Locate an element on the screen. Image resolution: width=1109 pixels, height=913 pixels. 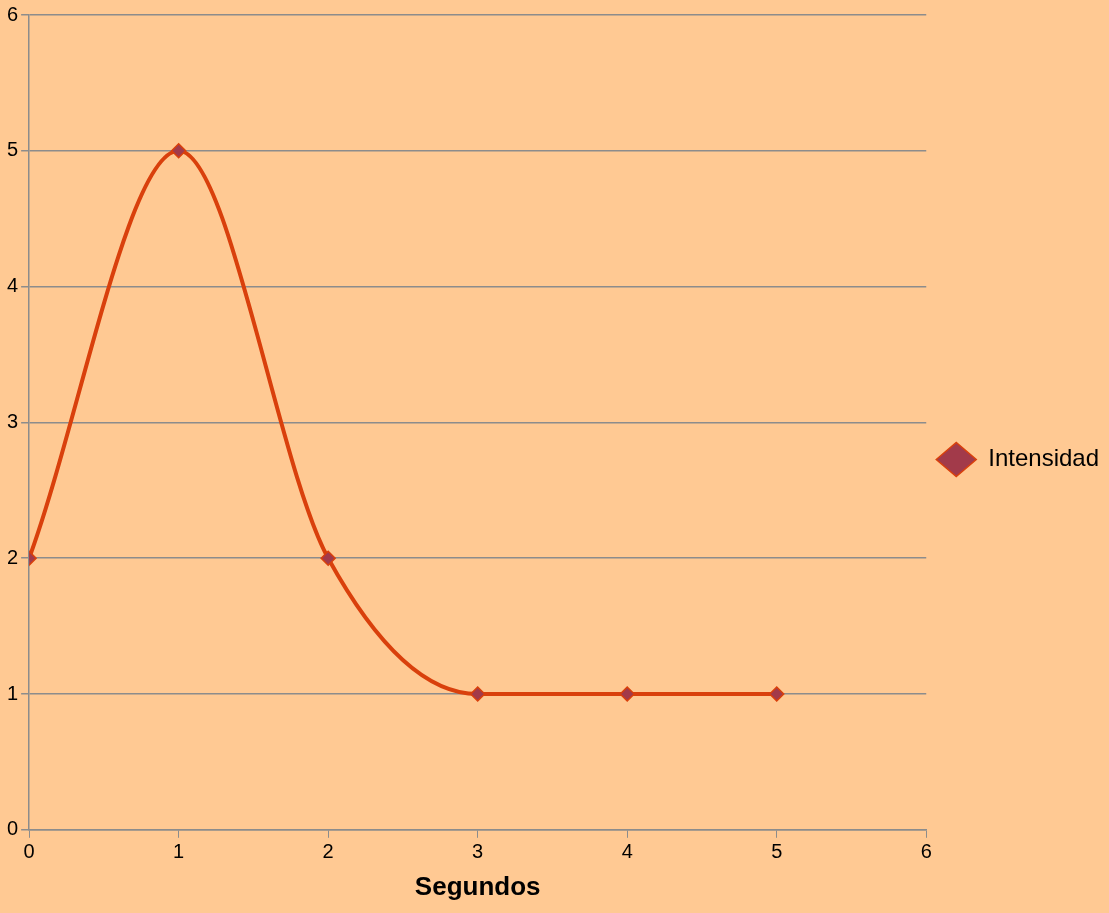
y-tick-label: 2 is located at coordinates (13, 556).